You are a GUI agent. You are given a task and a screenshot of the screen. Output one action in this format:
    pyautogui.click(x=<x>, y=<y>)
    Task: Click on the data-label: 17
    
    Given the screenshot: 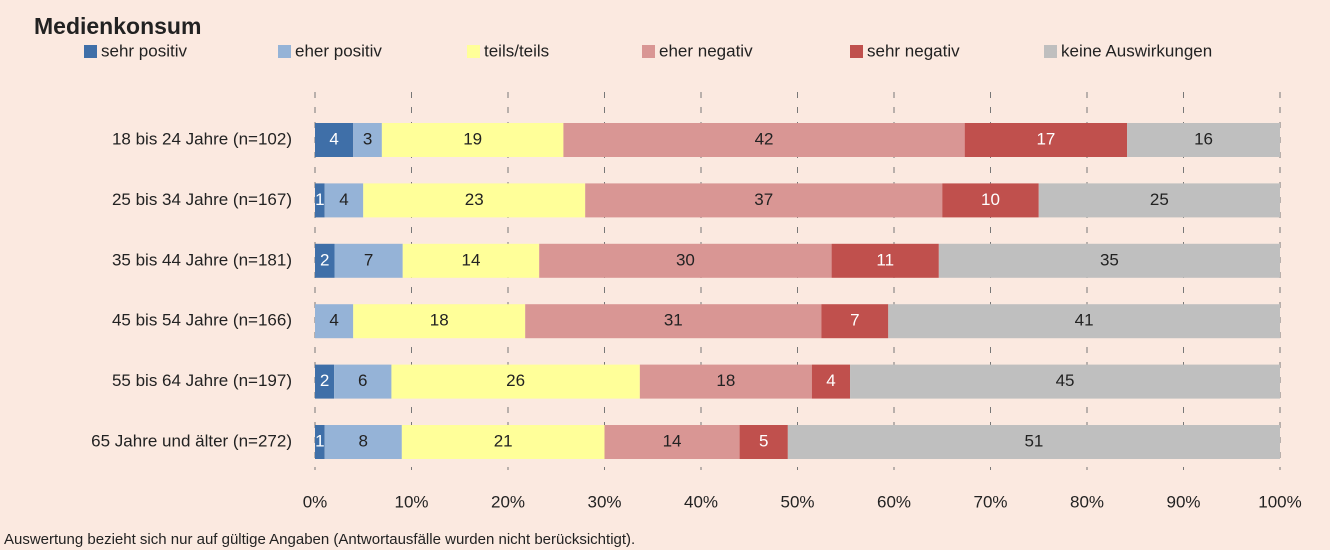 What is the action you would take?
    pyautogui.click(x=1045, y=138)
    